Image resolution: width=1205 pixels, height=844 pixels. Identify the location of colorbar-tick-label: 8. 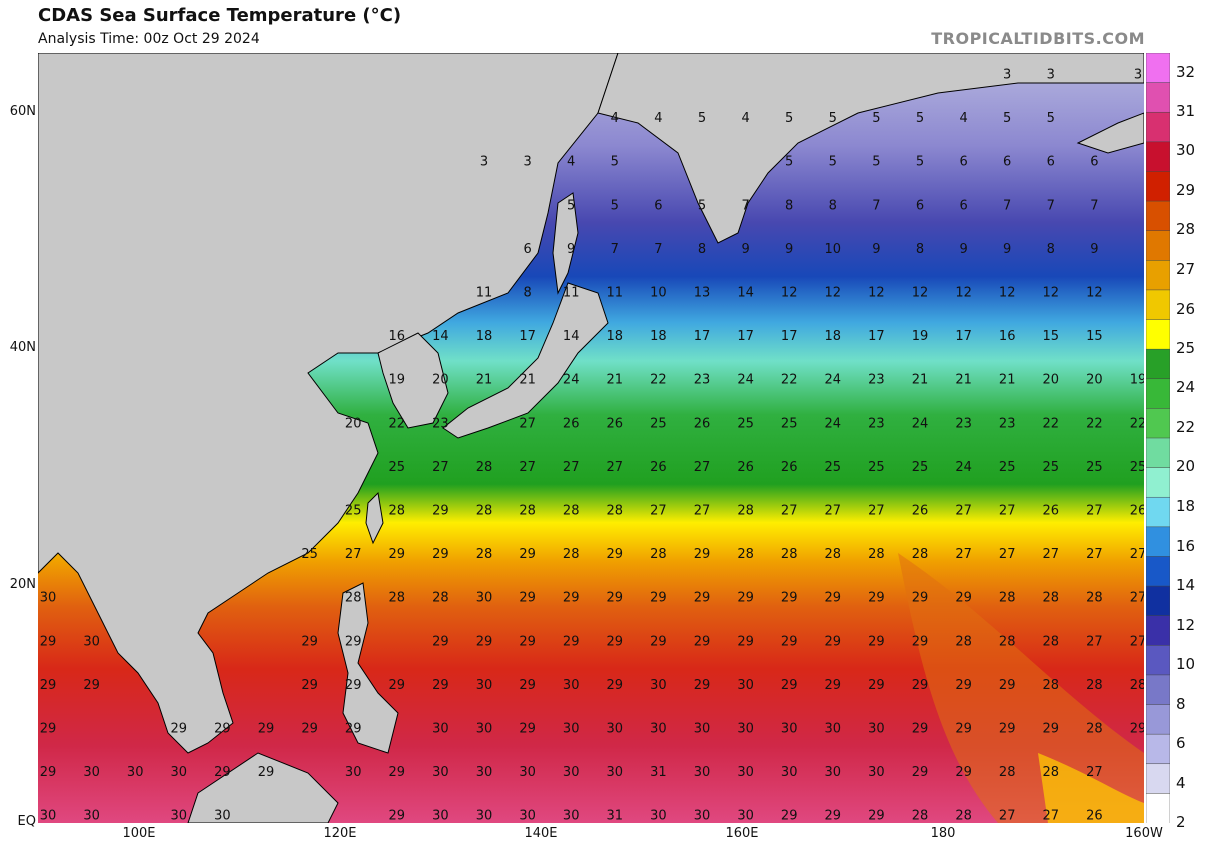
(1181, 704).